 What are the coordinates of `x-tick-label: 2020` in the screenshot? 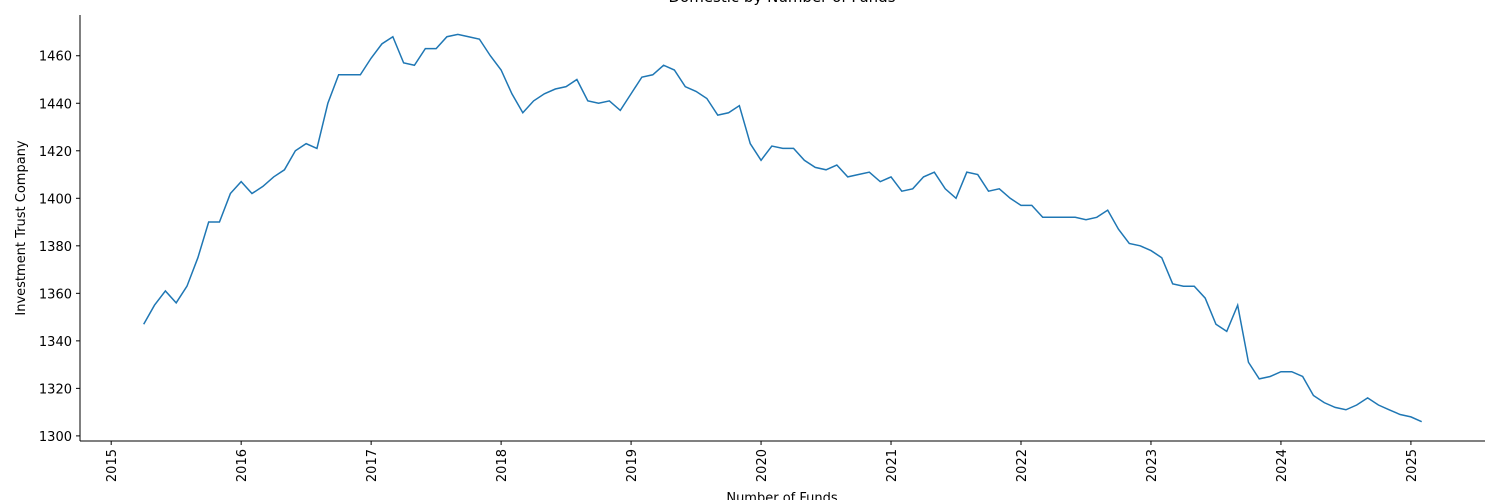 It's located at (762, 465).